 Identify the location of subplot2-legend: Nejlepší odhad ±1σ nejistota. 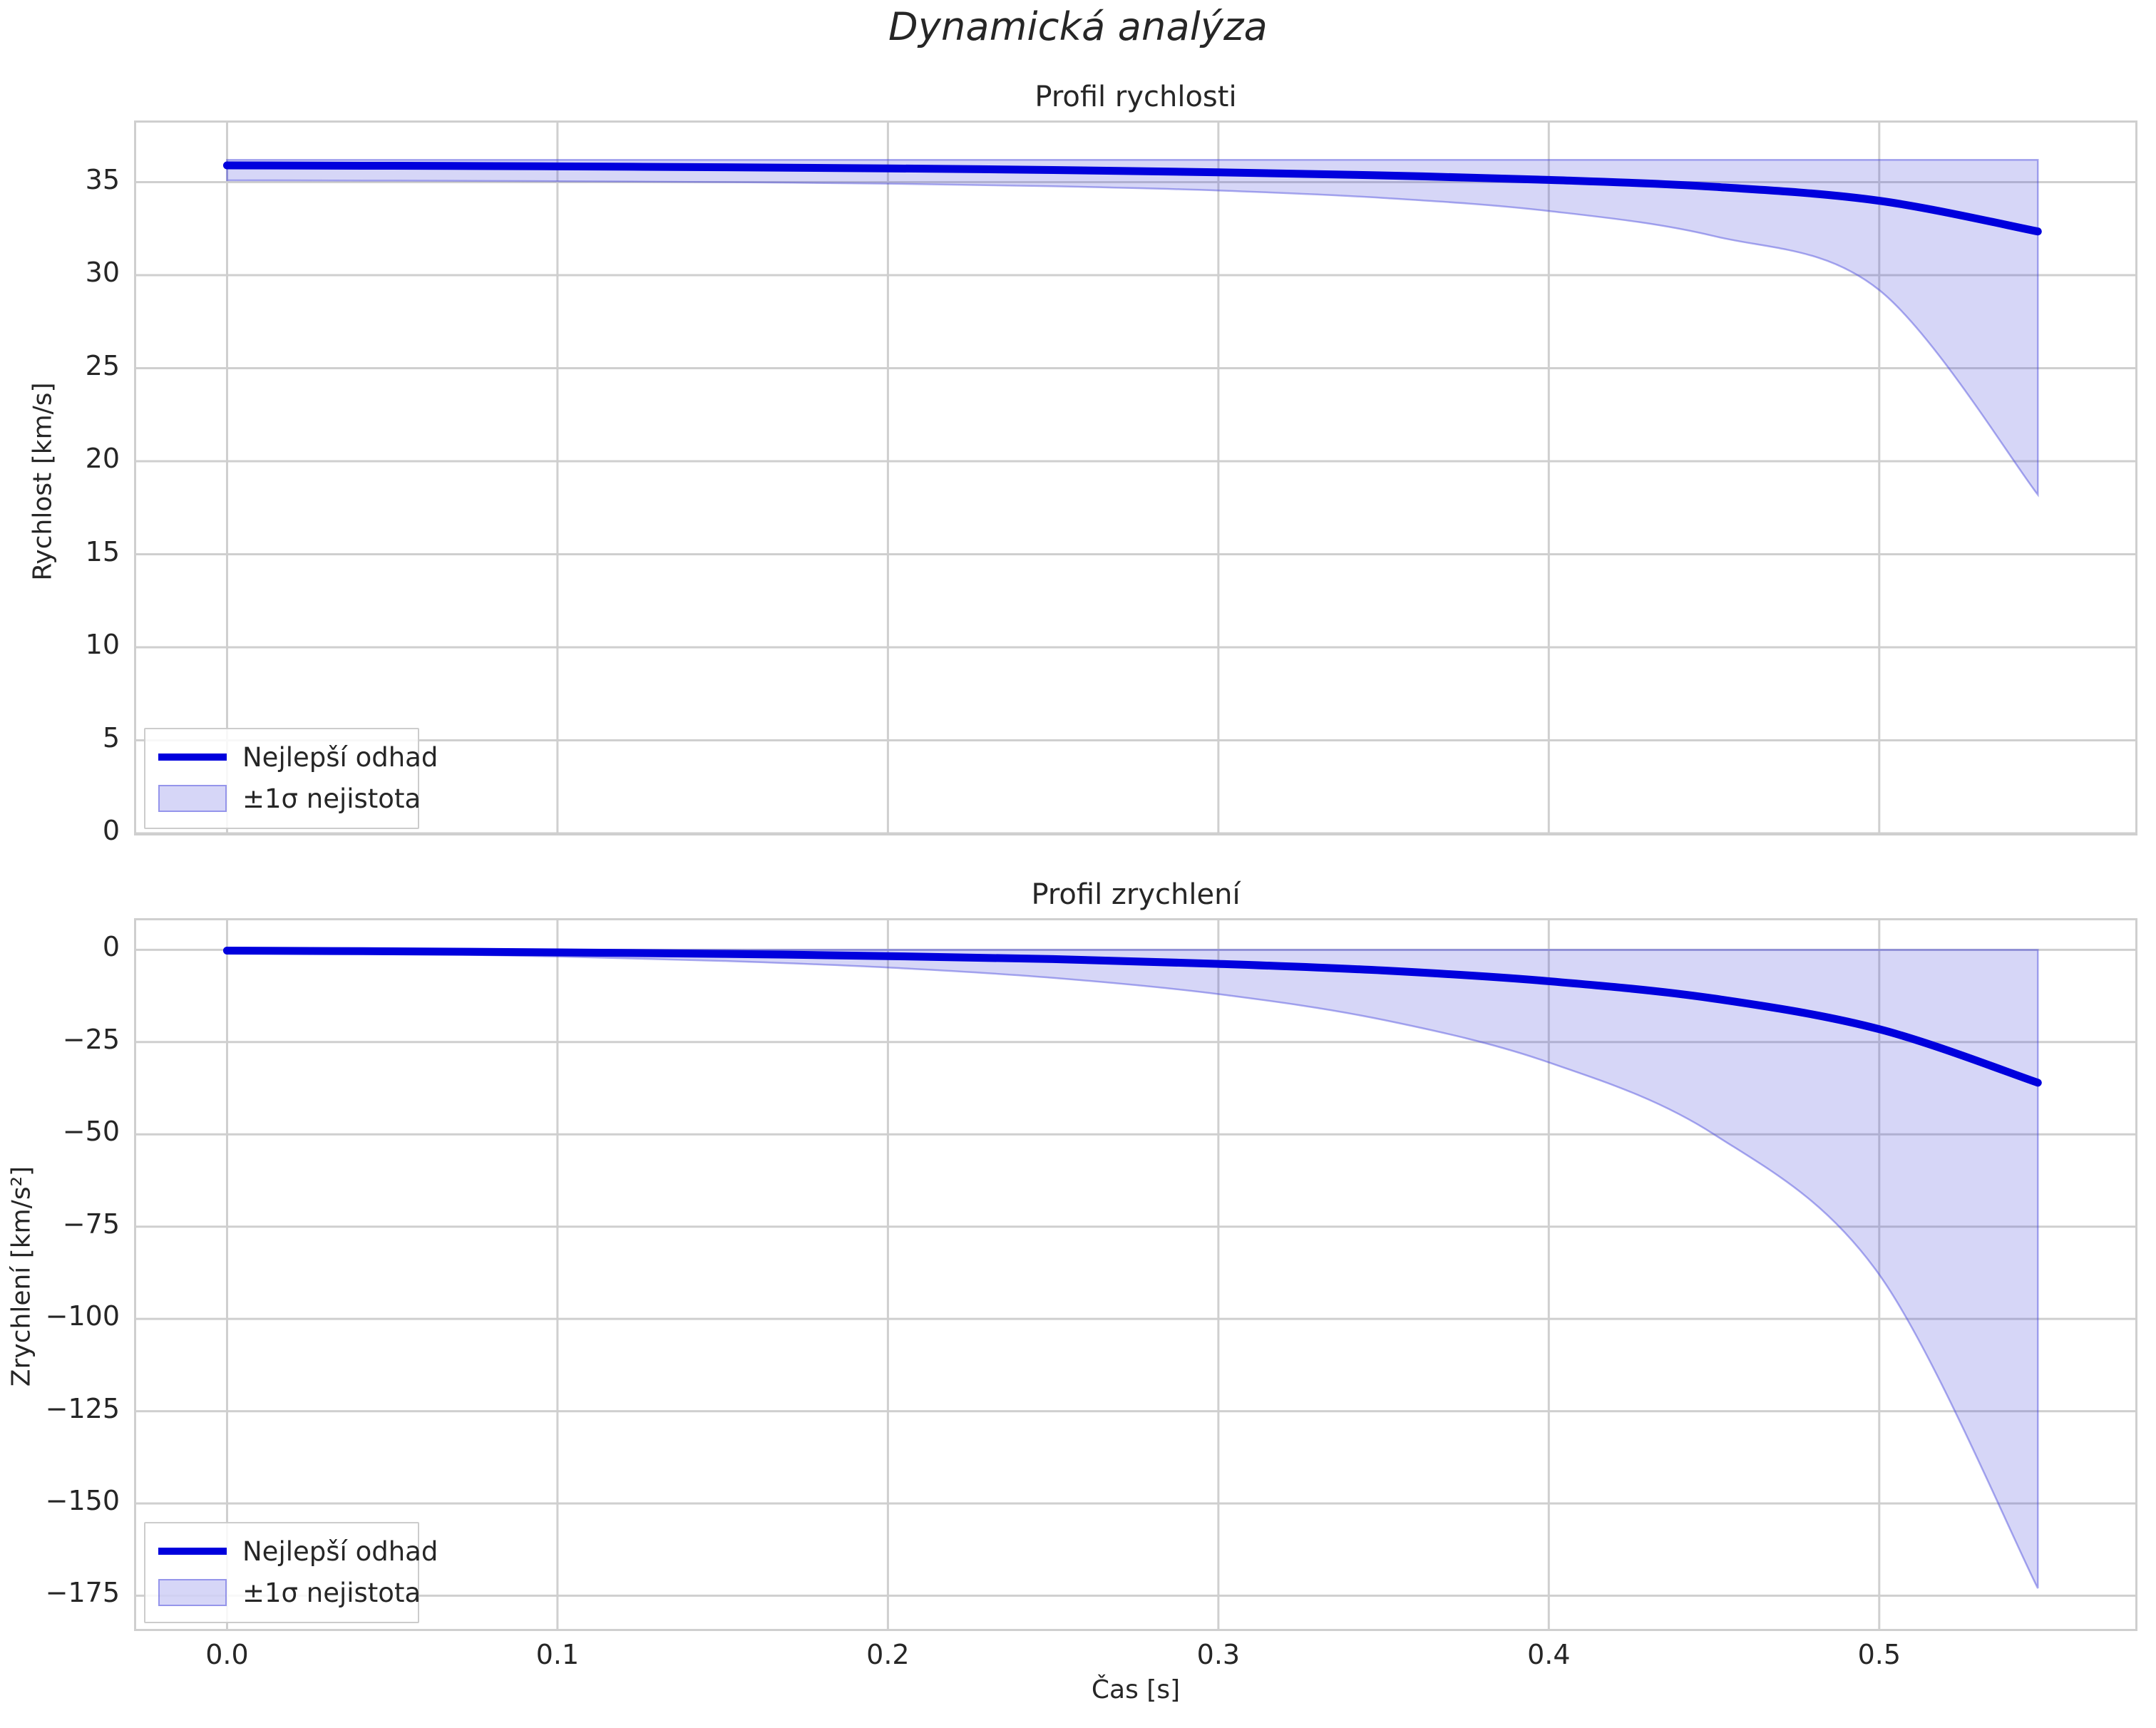
(291, 1572).